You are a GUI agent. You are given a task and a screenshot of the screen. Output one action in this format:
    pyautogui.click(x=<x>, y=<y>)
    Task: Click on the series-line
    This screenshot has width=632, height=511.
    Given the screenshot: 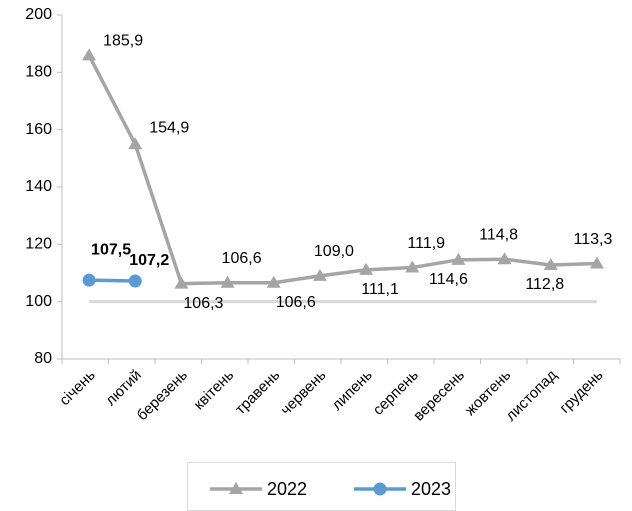 What is the action you would take?
    pyautogui.click(x=112, y=280)
    